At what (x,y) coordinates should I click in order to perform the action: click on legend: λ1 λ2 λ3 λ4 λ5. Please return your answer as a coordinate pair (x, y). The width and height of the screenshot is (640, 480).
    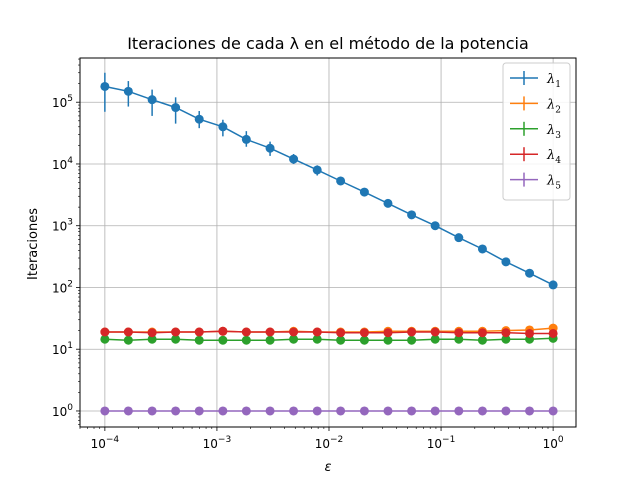
    Looking at the image, I should click on (536, 131).